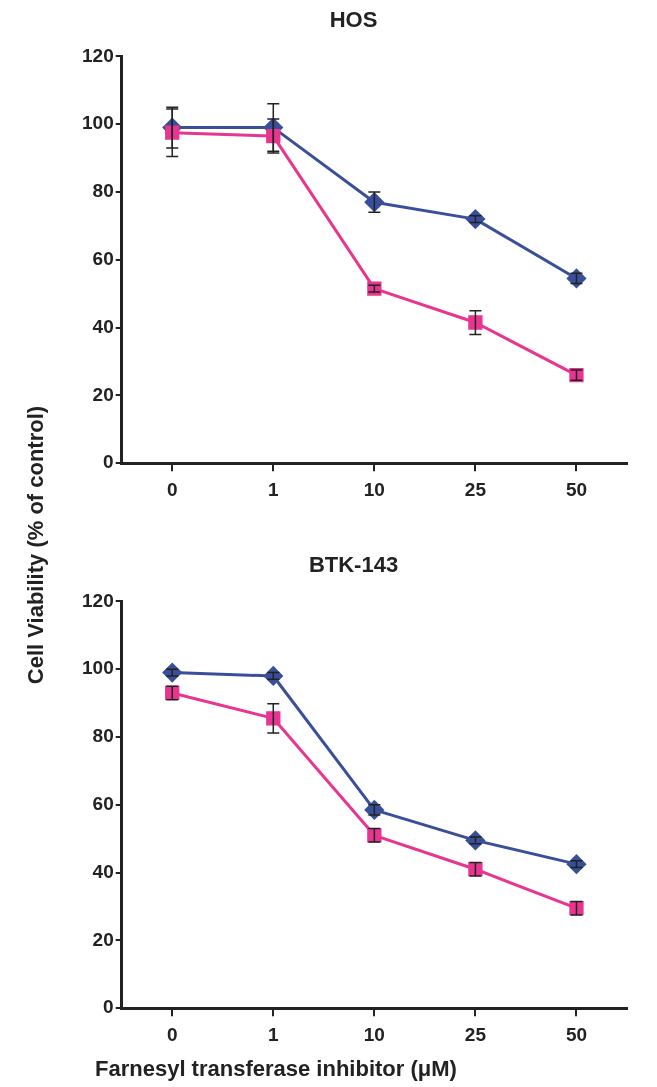  I want to click on y-axis-title: Cell Viability (% of control), so click(36, 545).